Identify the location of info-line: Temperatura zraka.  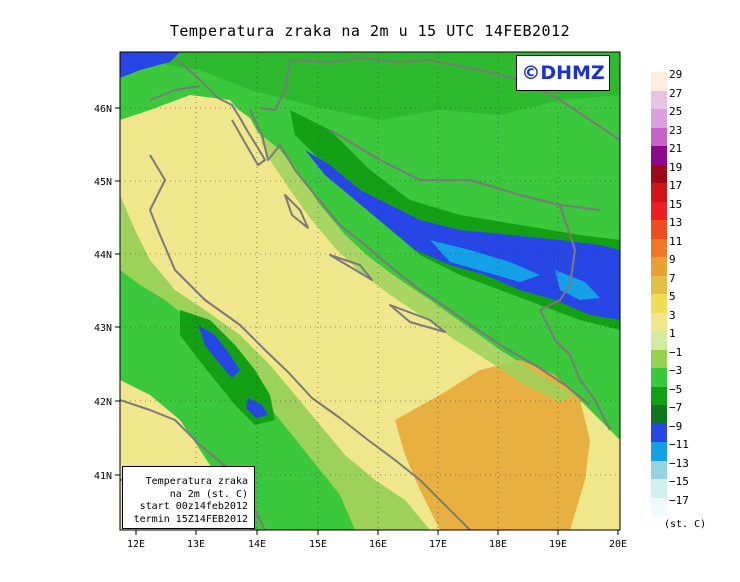
(196, 481).